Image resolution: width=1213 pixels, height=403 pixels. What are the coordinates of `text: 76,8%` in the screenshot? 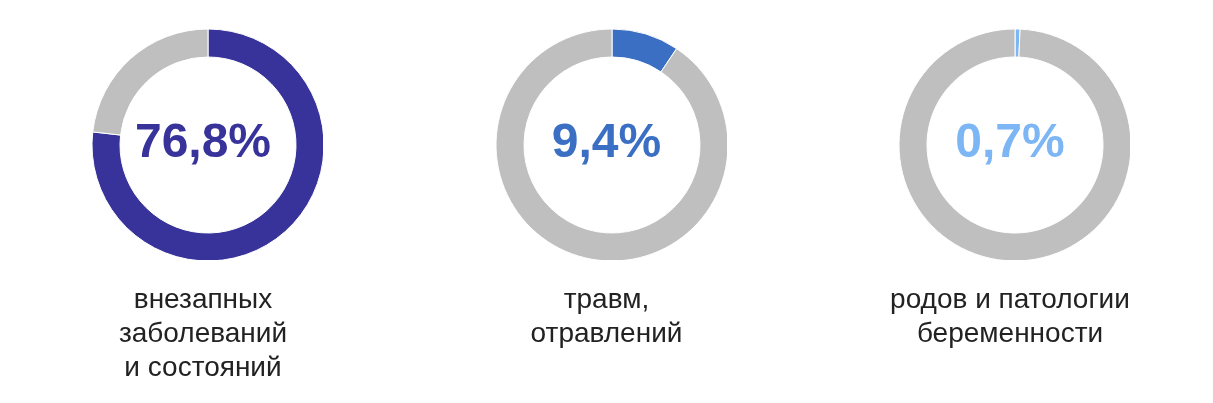 It's located at (203, 140).